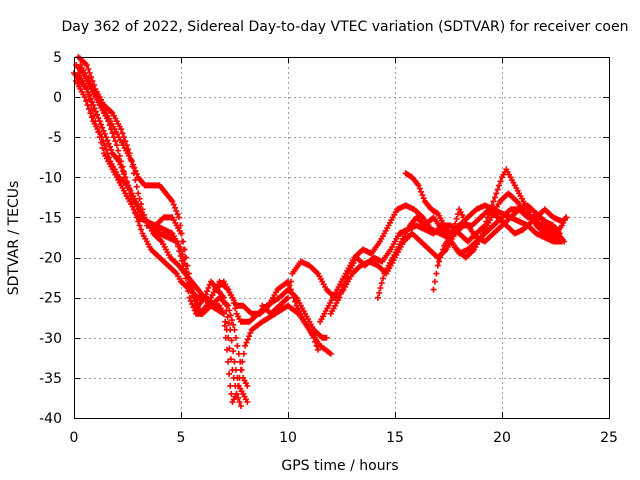 Image resolution: width=640 pixels, height=480 pixels. I want to click on y-tick-label: -35, so click(50, 379).